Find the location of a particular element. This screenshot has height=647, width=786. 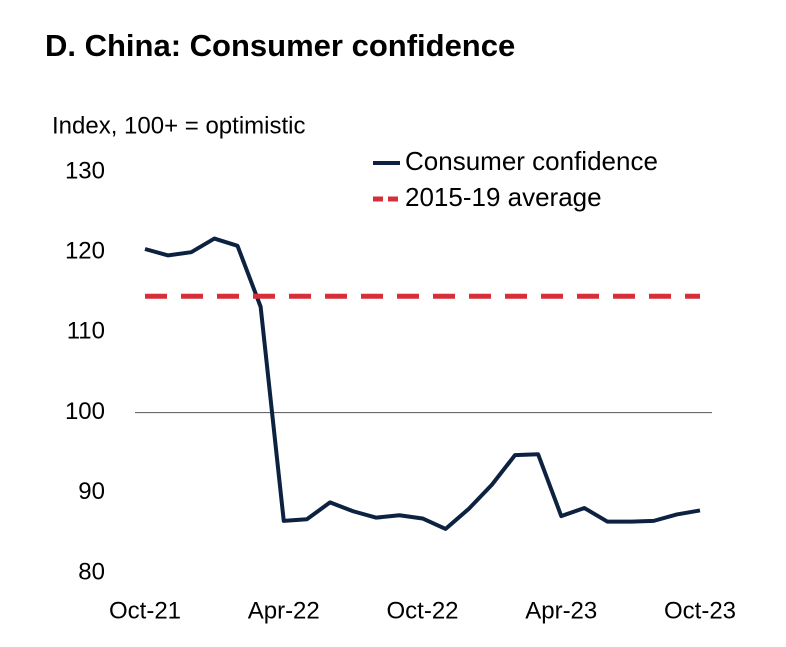

y-tick-label: 90 is located at coordinates (91, 491).